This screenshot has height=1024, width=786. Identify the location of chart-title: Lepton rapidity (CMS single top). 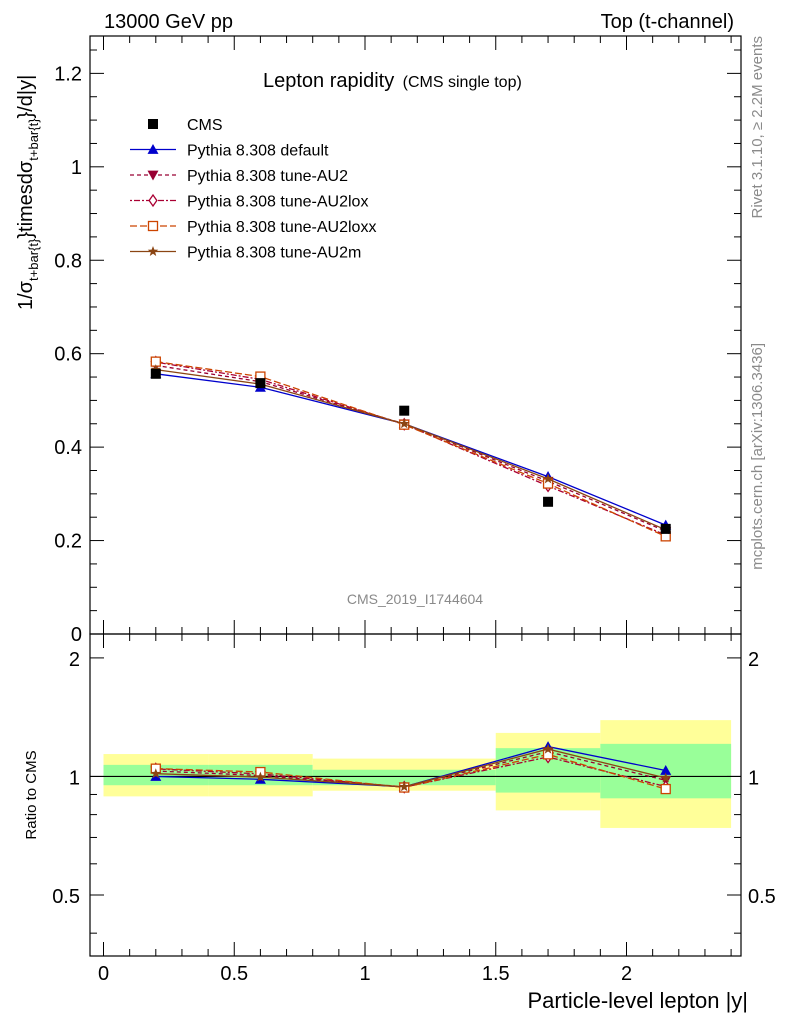
(392, 81).